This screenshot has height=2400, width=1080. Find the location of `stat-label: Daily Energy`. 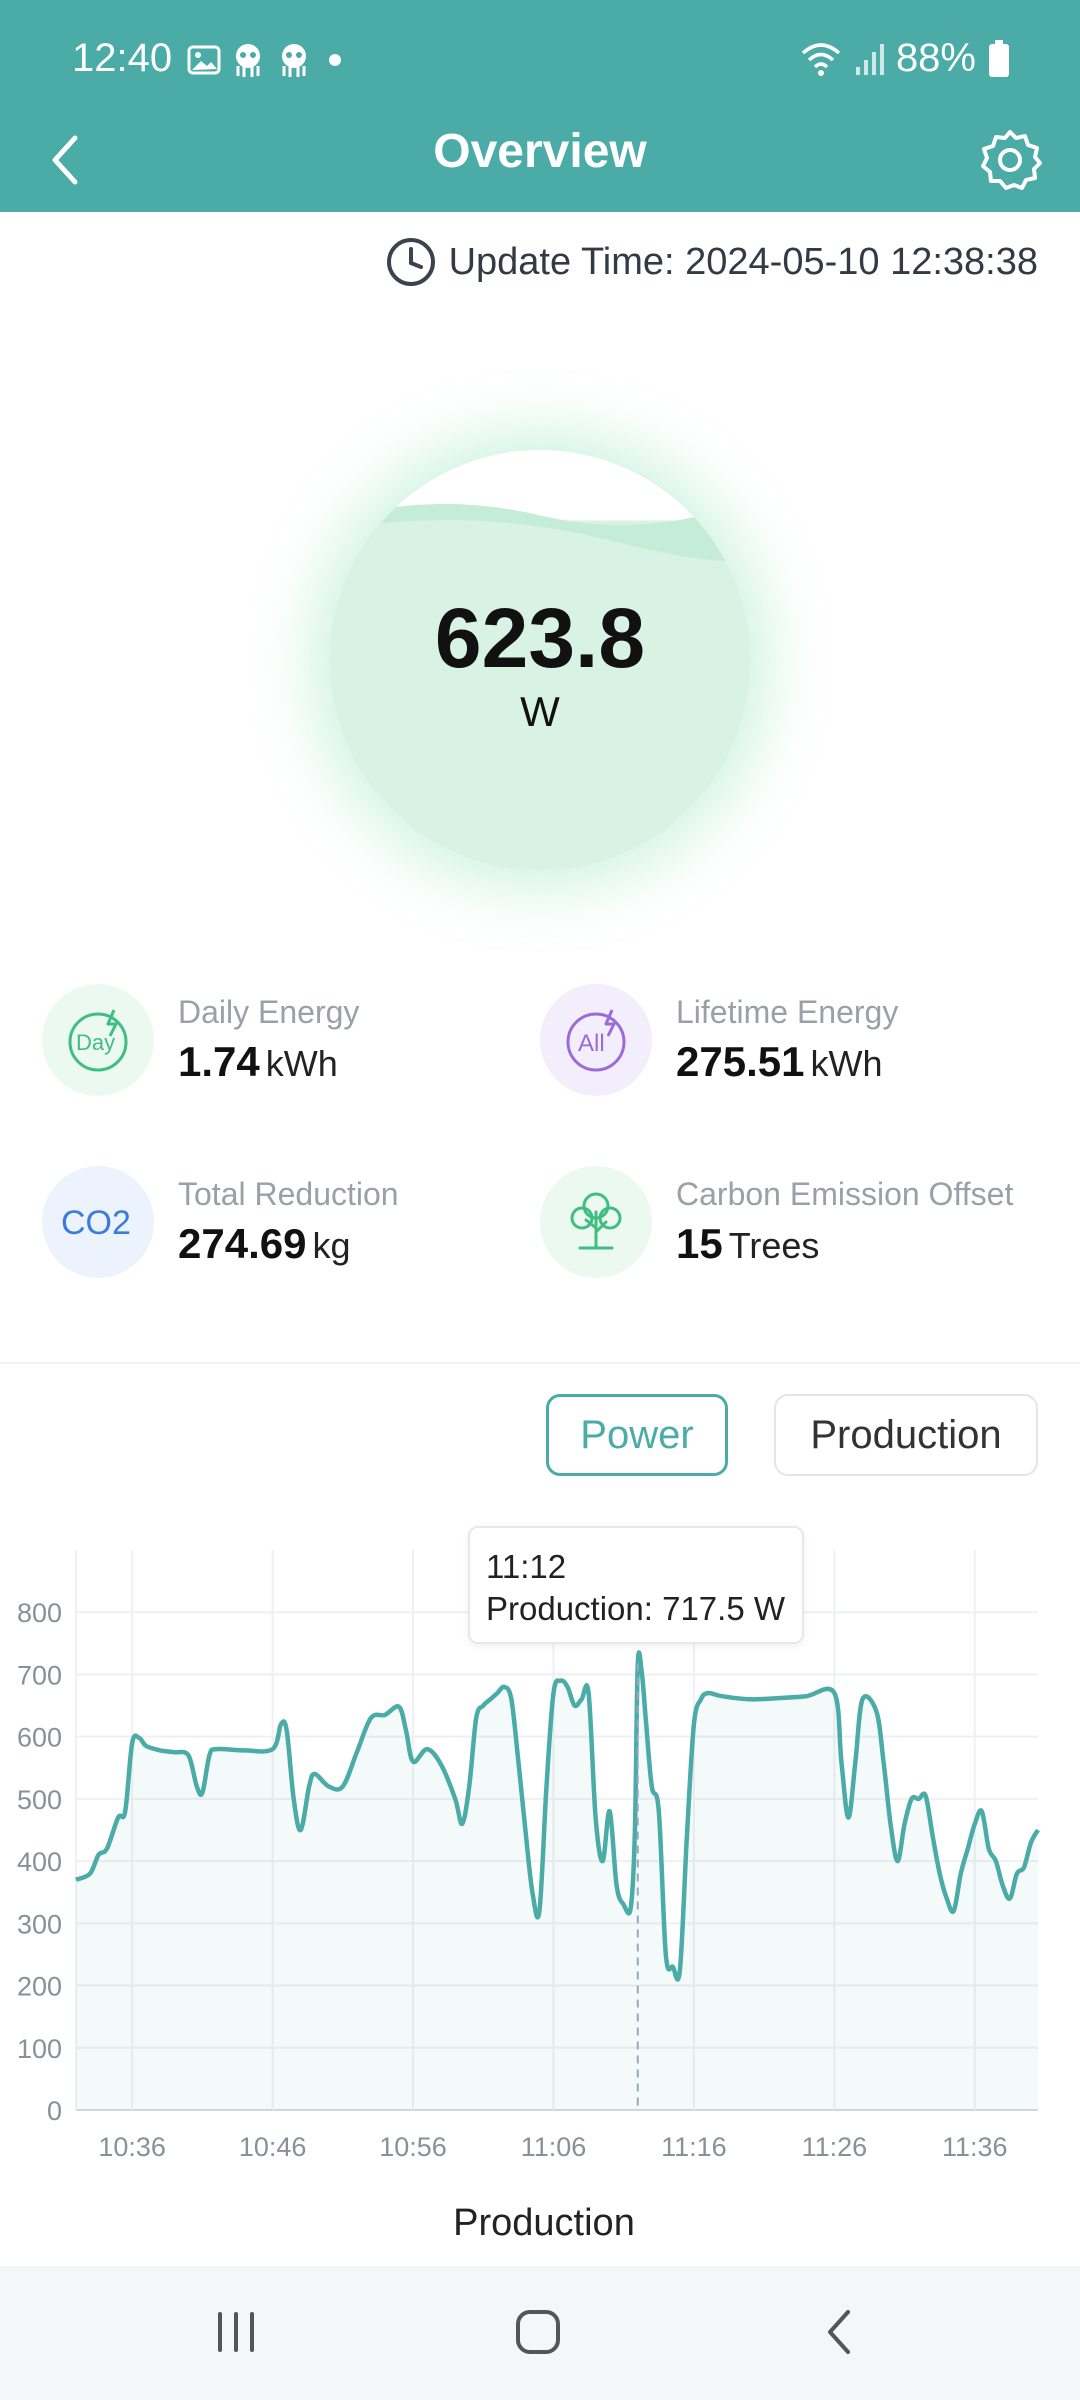

stat-label: Daily Energy is located at coordinates (269, 1012).